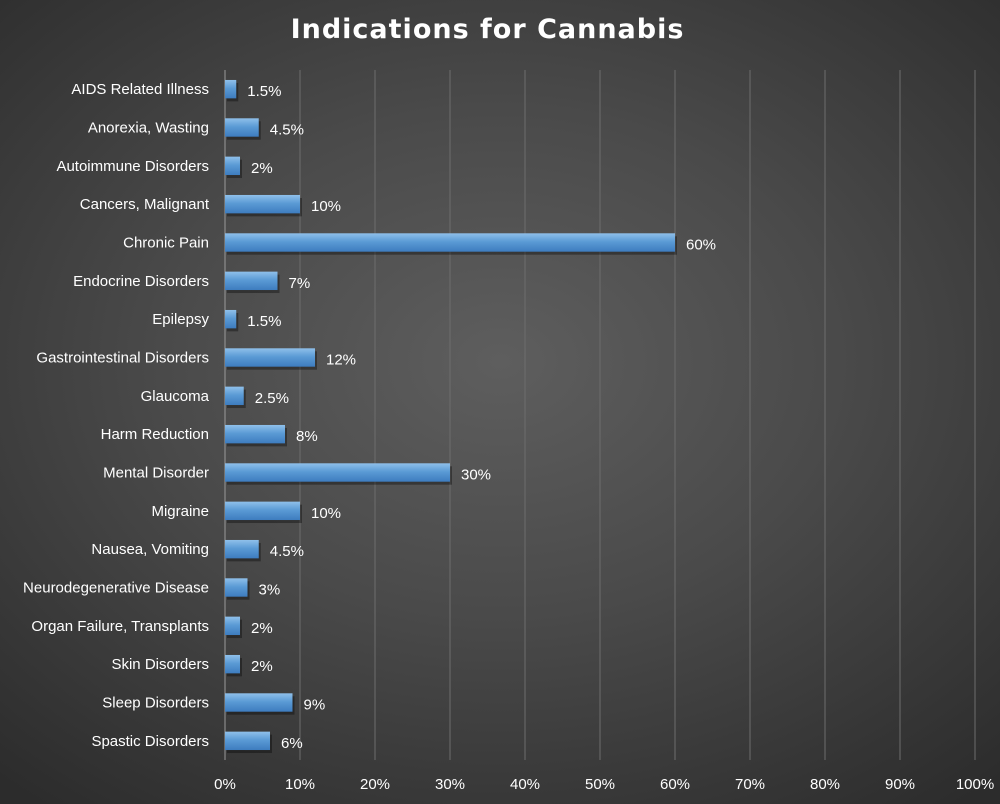 This screenshot has width=1000, height=804. What do you see at coordinates (525, 784) in the screenshot?
I see `x-tick-label: 40%` at bounding box center [525, 784].